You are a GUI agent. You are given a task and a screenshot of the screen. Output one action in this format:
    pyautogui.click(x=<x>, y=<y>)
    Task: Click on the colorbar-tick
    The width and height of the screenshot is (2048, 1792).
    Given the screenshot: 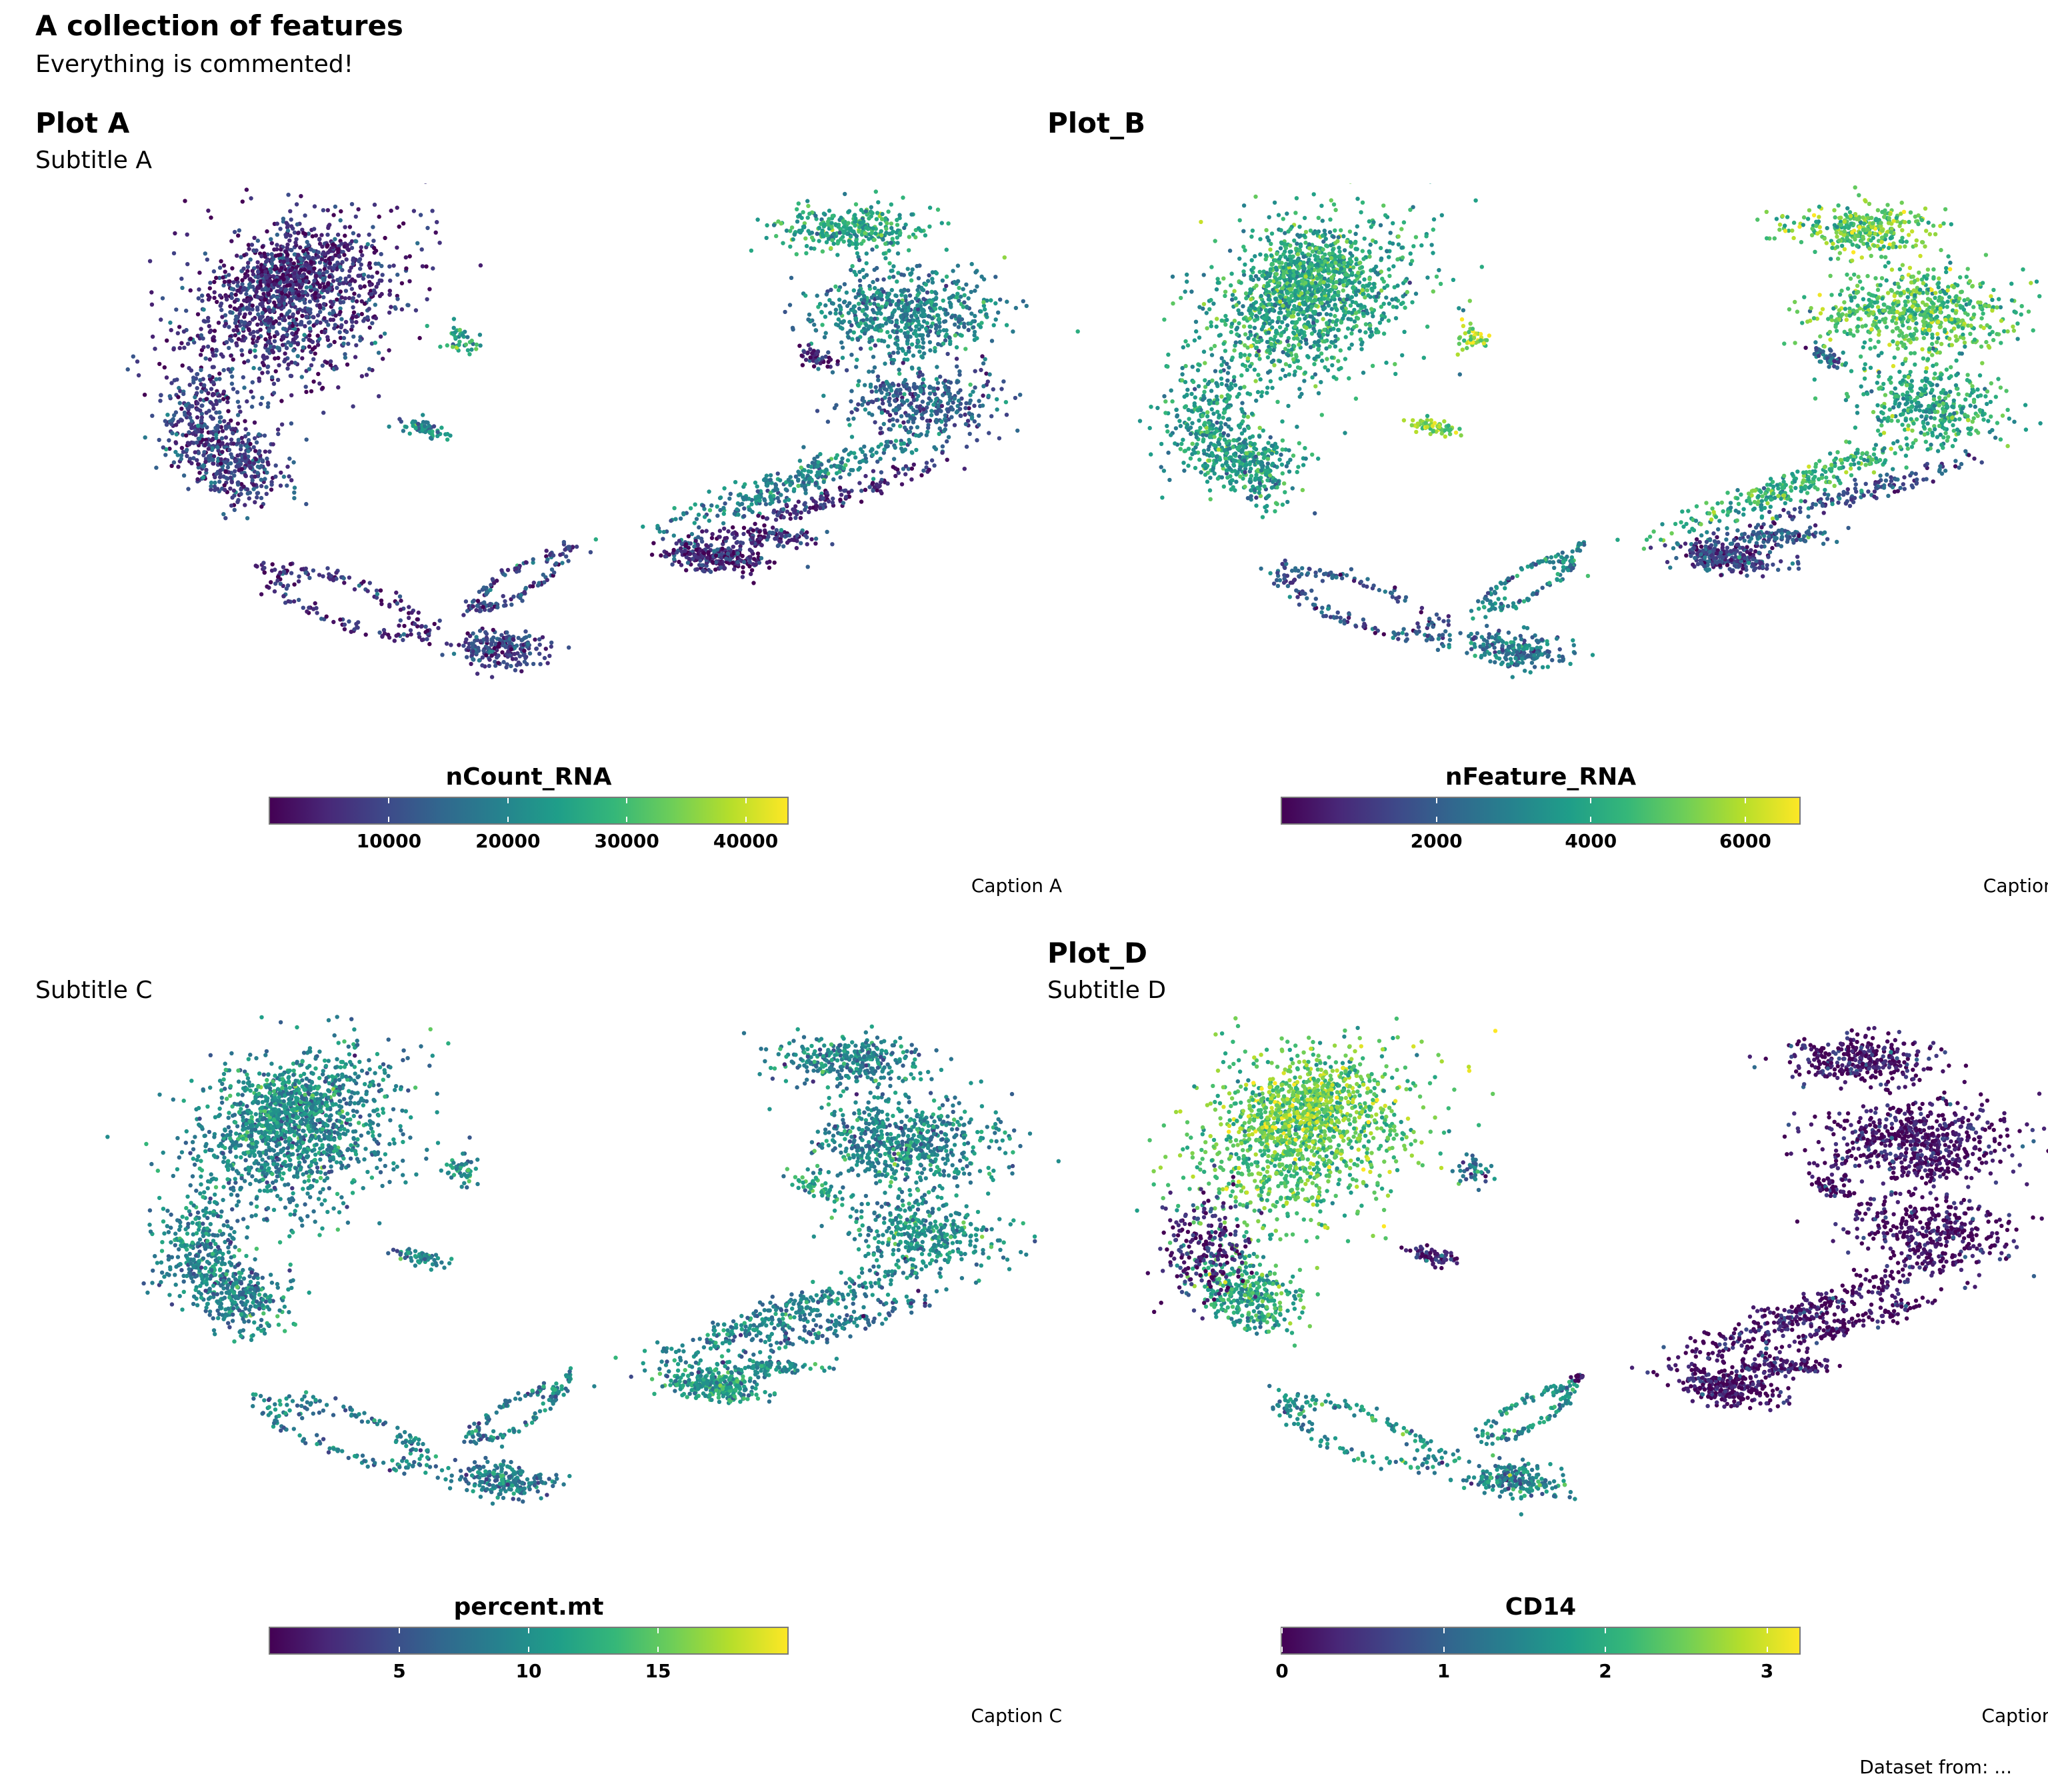 What is the action you would take?
    pyautogui.click(x=627, y=819)
    